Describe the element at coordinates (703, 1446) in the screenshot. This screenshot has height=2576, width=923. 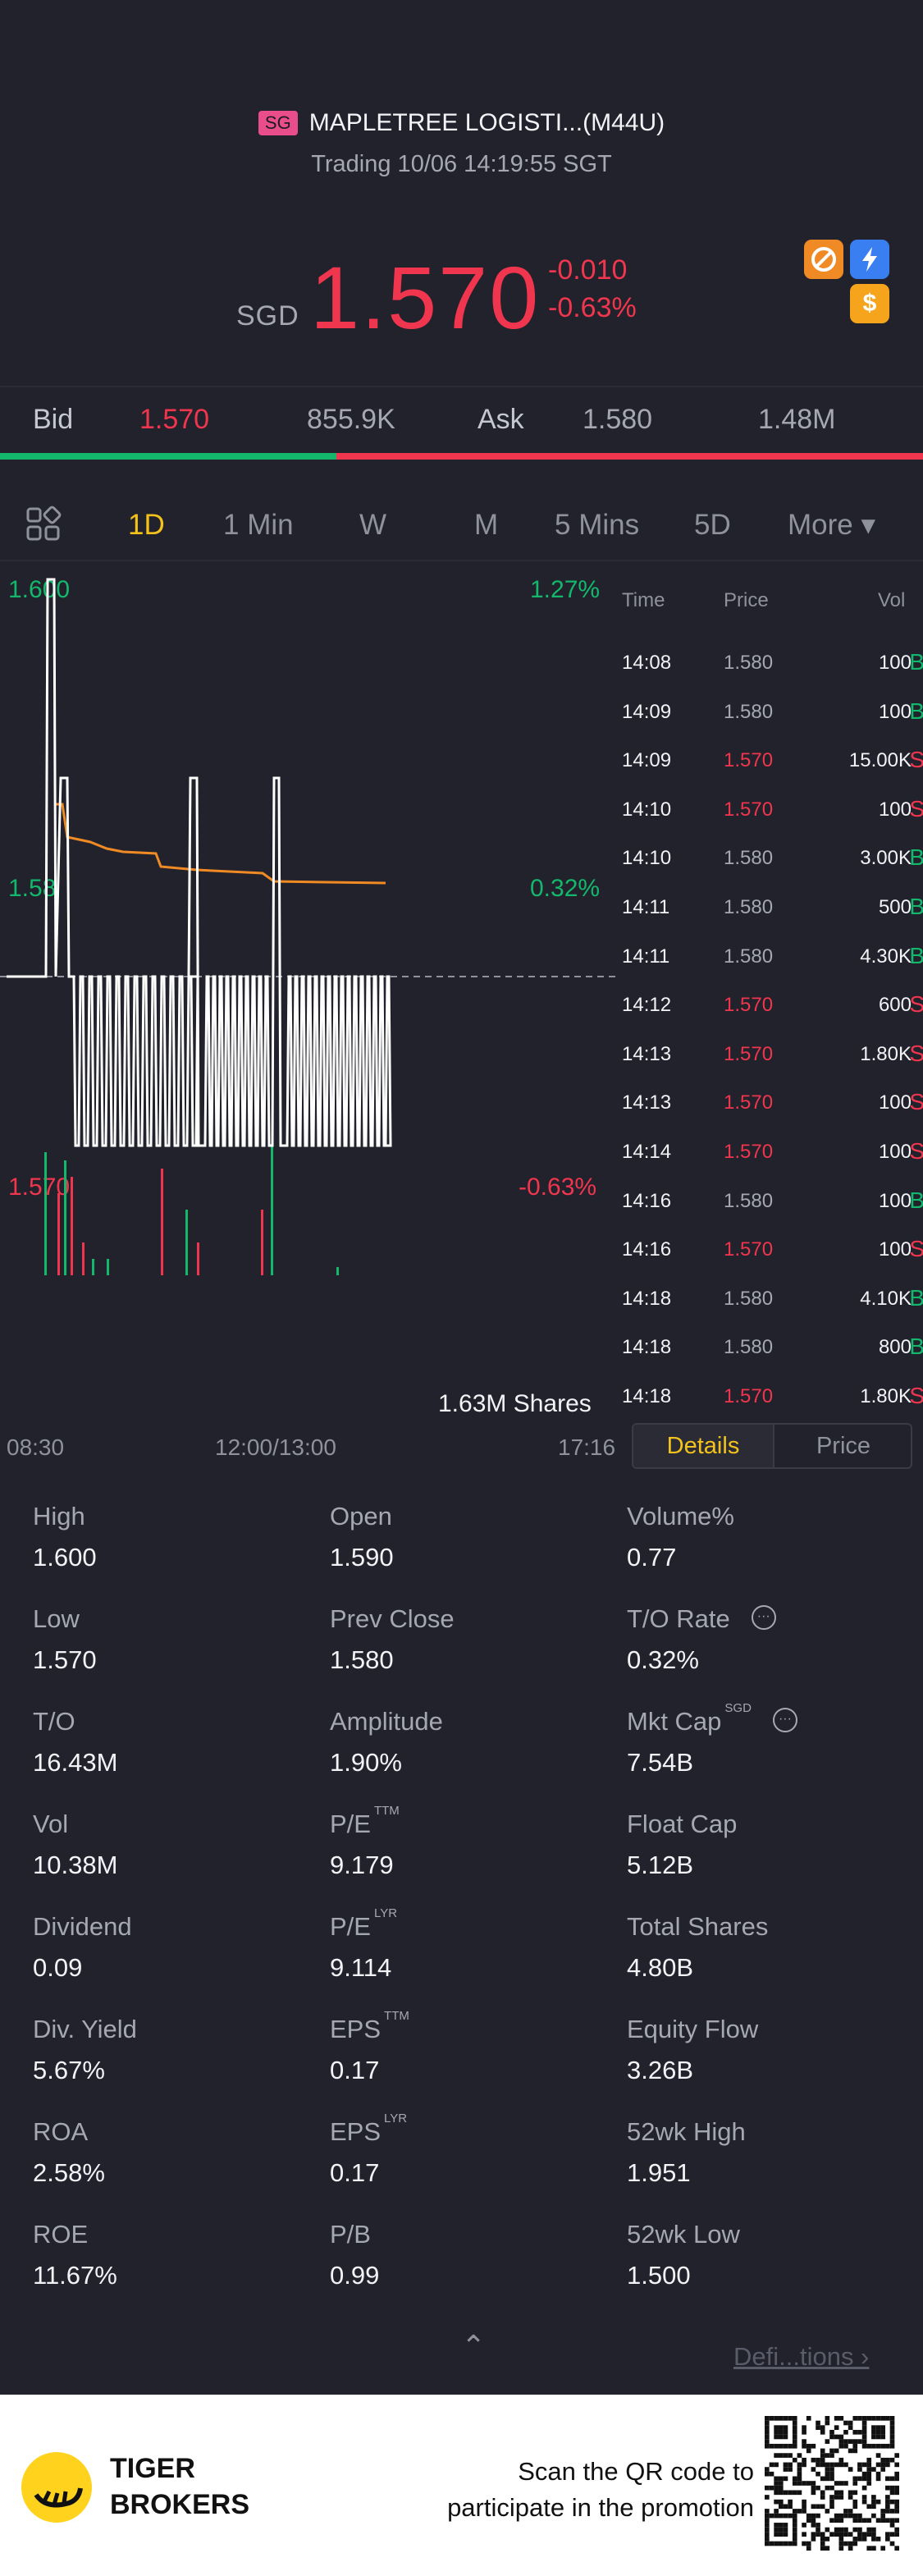
I see `details-tab: Details` at that location.